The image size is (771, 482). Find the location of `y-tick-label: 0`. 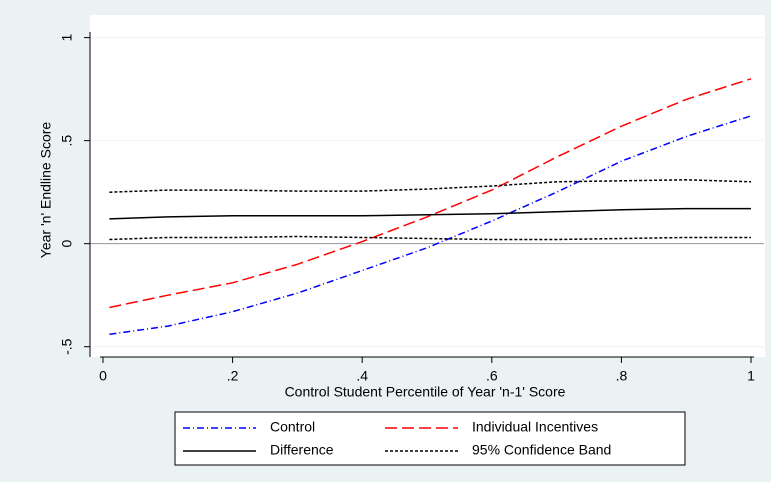

y-tick-label: 0 is located at coordinates (67, 244).